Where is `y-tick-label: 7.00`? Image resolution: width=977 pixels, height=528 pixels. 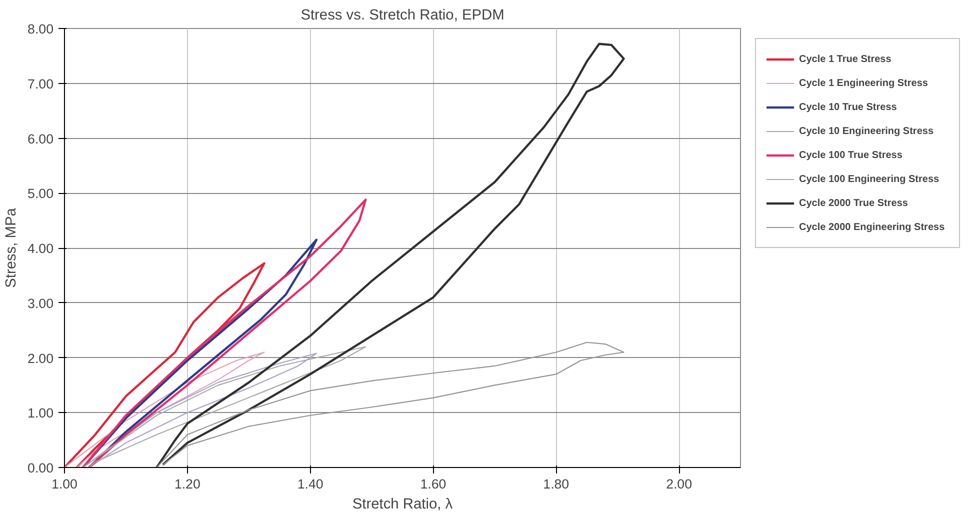 y-tick-label: 7.00 is located at coordinates (41, 84).